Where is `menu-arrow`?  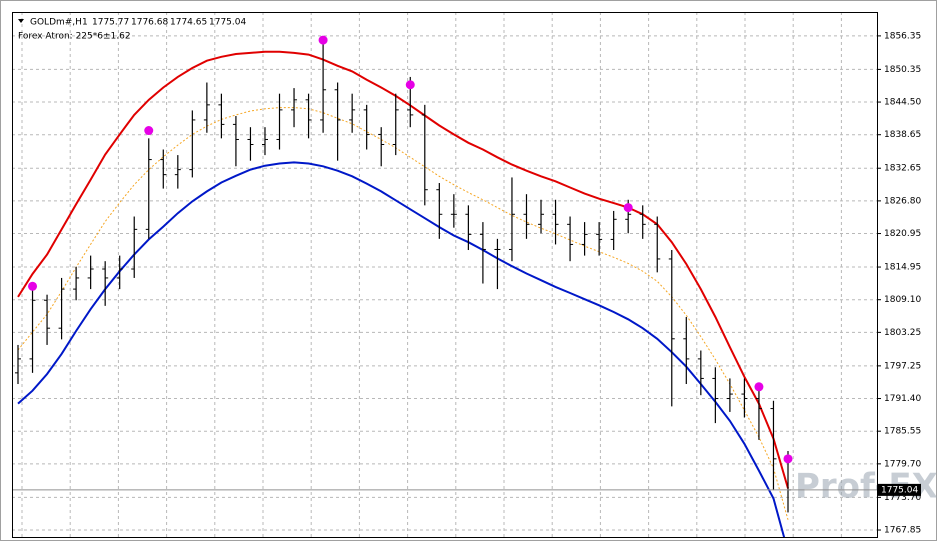 menu-arrow is located at coordinates (21, 21).